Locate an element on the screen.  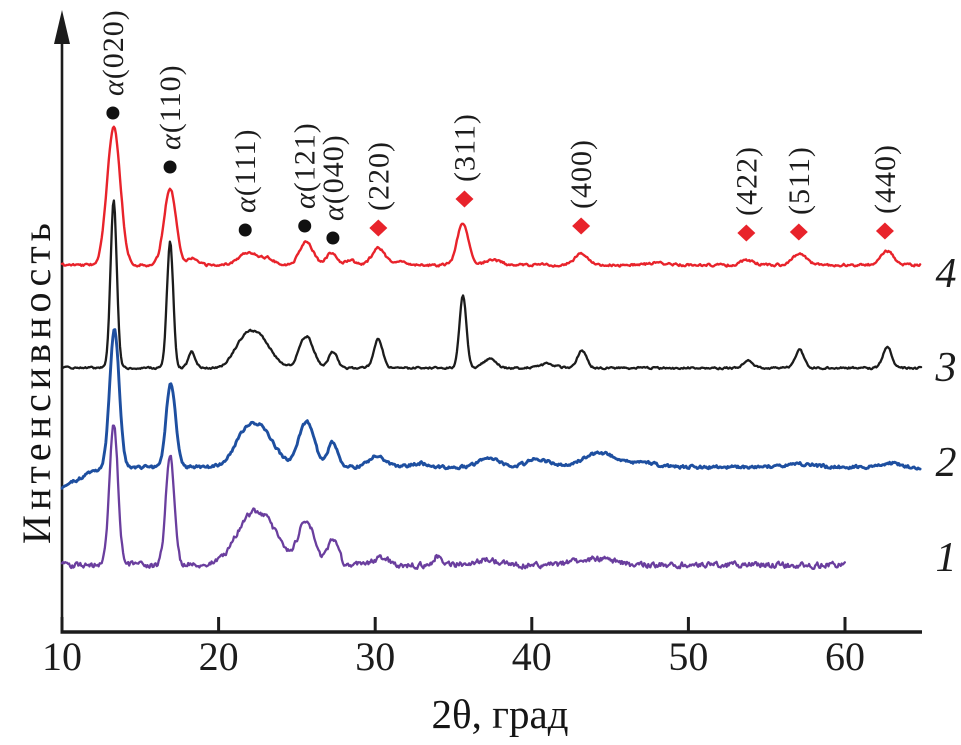
curve-number-label: 4 is located at coordinates (946, 274).